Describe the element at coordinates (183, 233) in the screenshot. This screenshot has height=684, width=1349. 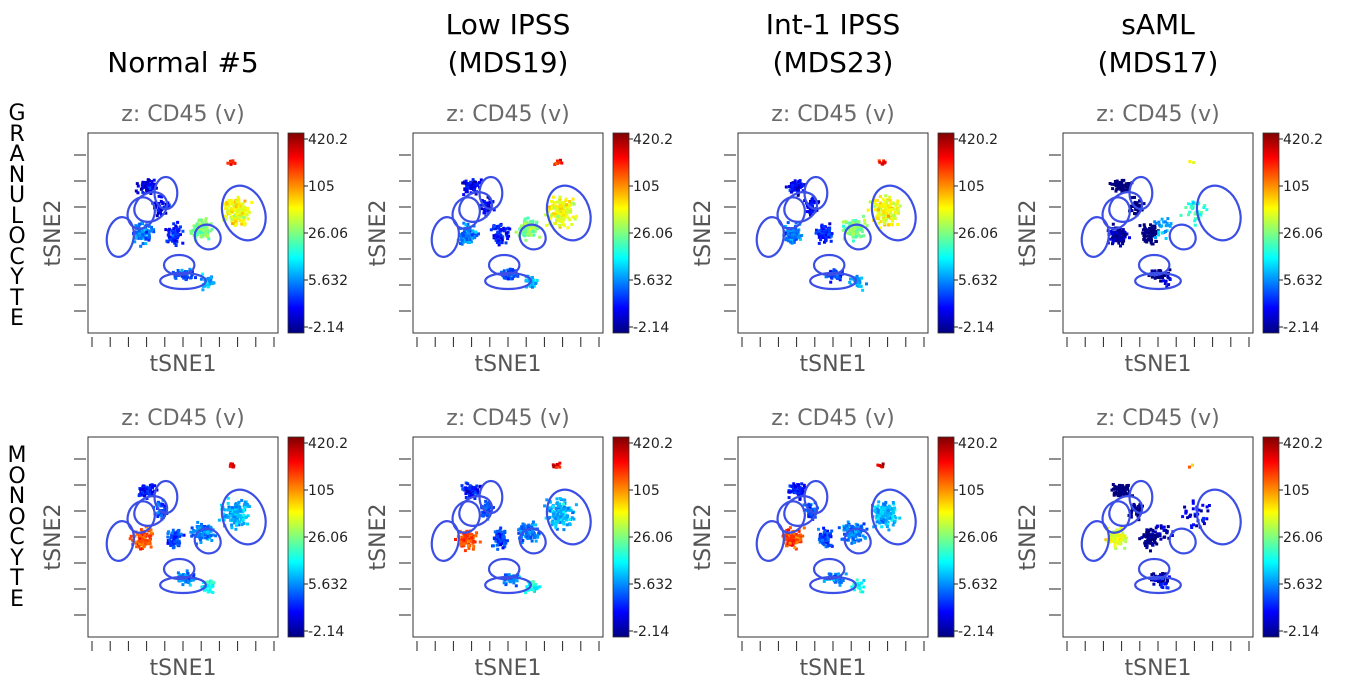
I see `plot-frame` at that location.